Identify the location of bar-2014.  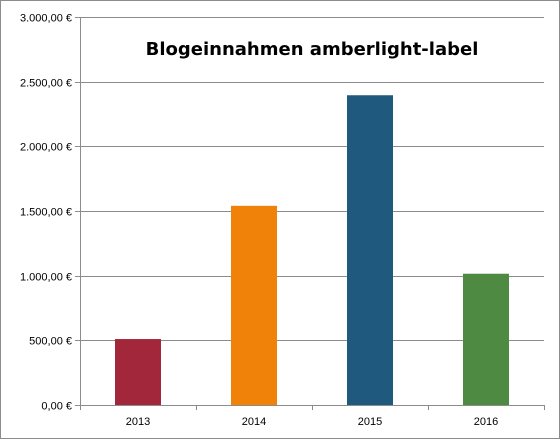
(254, 305).